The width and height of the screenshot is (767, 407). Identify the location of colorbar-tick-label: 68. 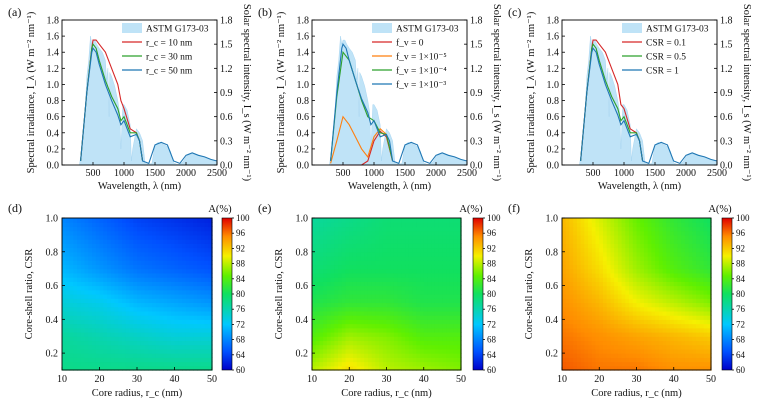
(492, 340).